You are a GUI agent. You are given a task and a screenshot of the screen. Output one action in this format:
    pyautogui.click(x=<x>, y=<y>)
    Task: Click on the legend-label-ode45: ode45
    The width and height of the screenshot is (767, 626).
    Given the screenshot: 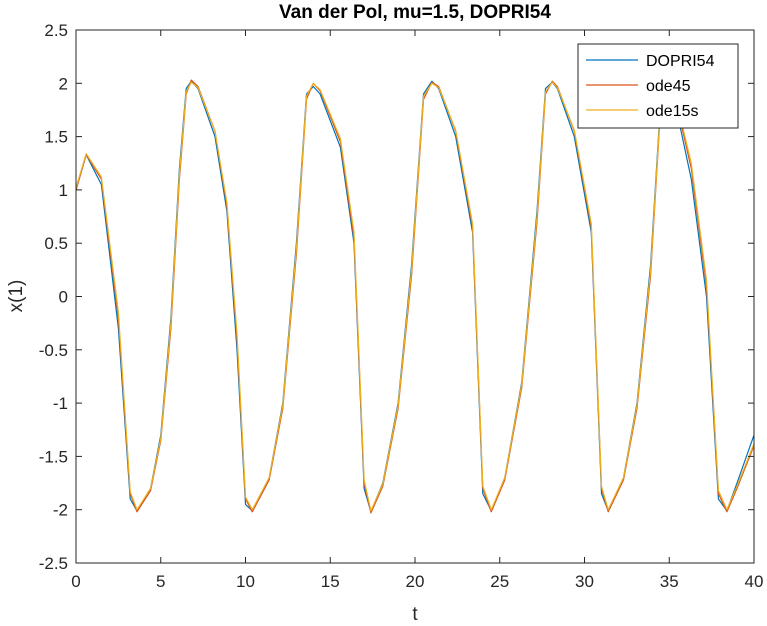 What is the action you would take?
    pyautogui.click(x=668, y=86)
    